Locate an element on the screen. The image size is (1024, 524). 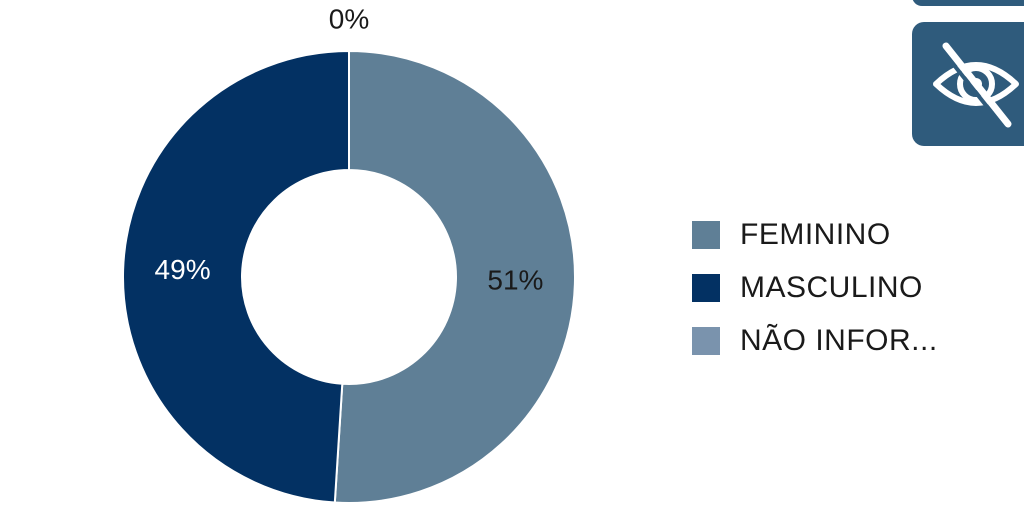
legend-item-masculino: MASCULINO is located at coordinates (815, 287).